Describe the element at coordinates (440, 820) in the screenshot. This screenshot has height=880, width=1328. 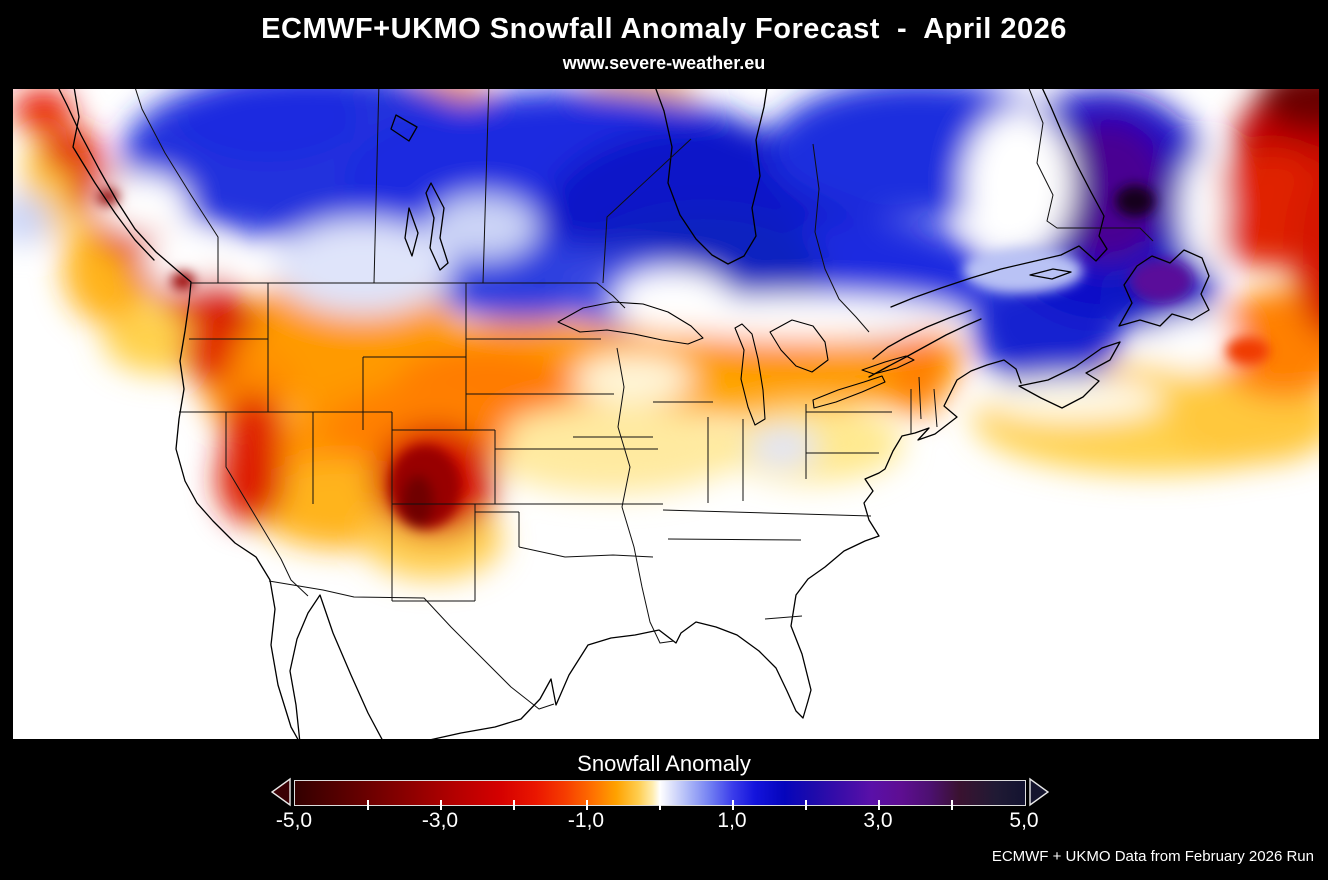
I see `colorbar-tick-label: -3,0` at that location.